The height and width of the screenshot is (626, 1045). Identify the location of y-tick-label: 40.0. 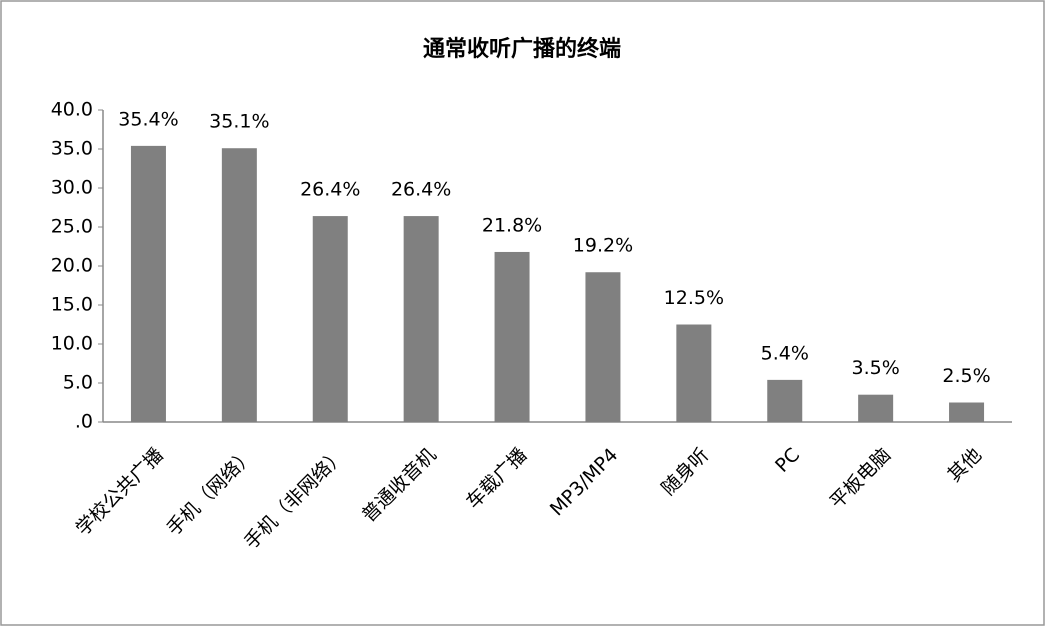
(72, 110).